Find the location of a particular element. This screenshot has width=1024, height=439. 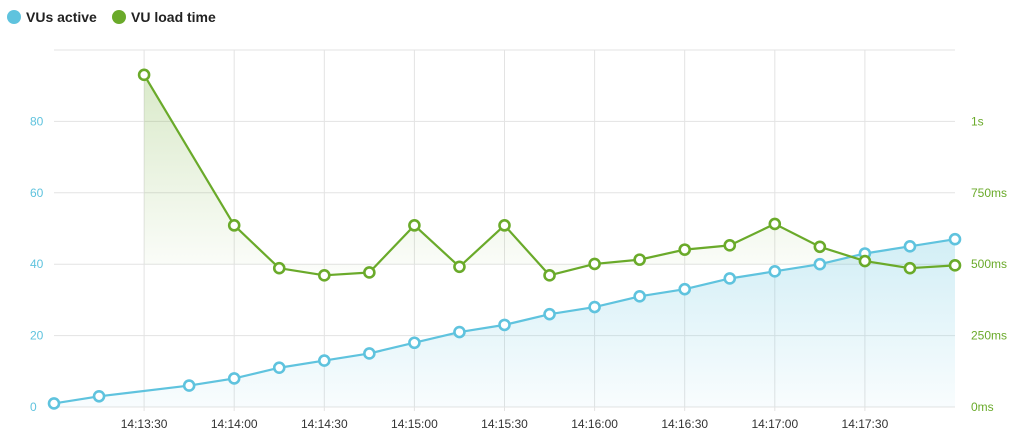

y-left-tick-label: 0 is located at coordinates (33, 407).